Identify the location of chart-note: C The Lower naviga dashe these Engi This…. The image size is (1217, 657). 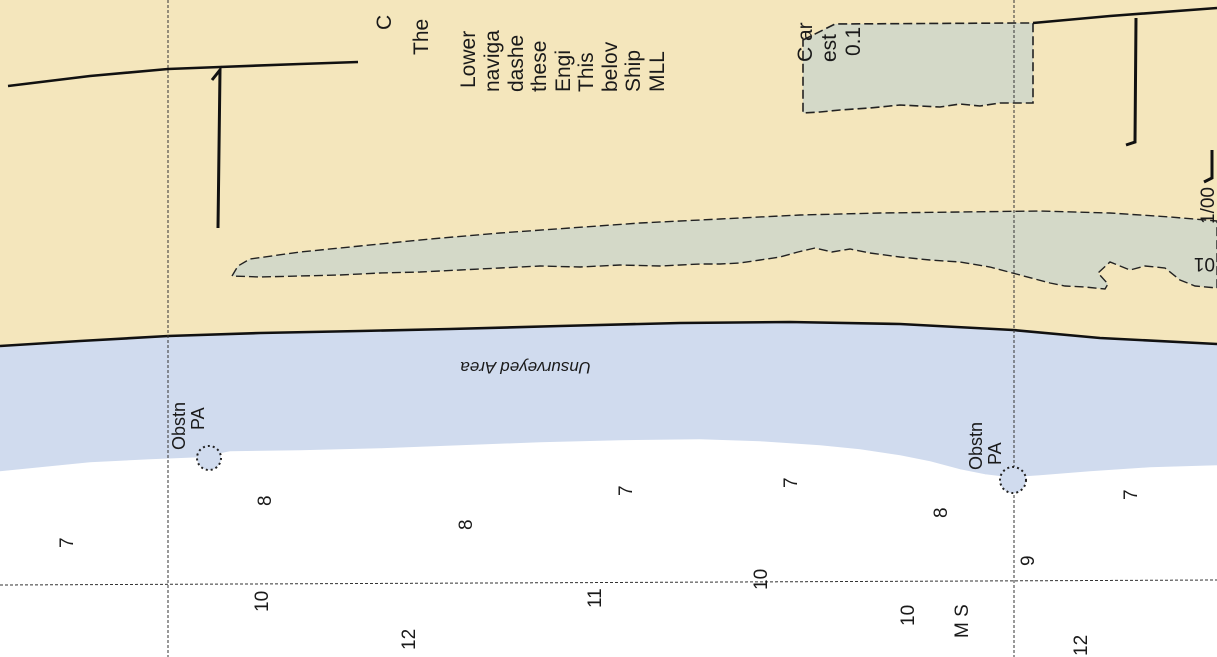
(619, 53).